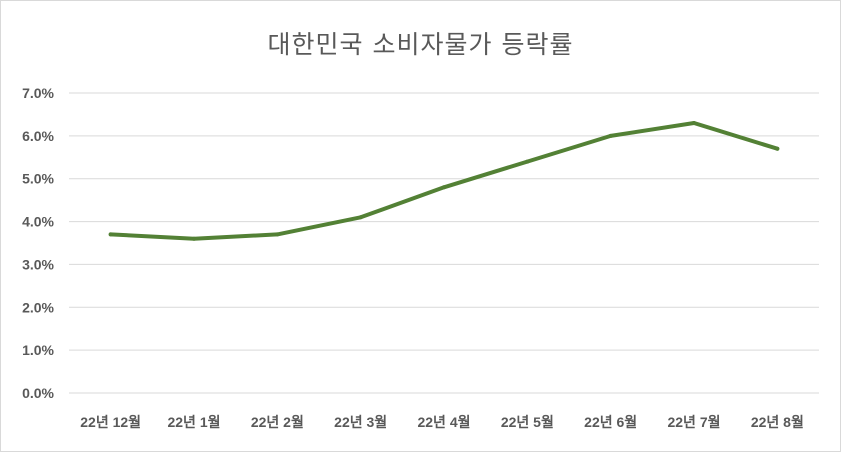 Image resolution: width=841 pixels, height=452 pixels. I want to click on y-tick-label: 7.0%, so click(38, 93).